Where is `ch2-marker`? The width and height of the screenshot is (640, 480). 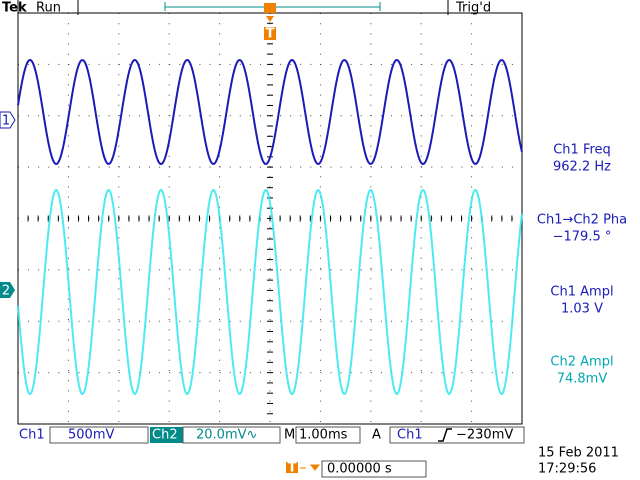
ch2-marker is located at coordinates (7, 290).